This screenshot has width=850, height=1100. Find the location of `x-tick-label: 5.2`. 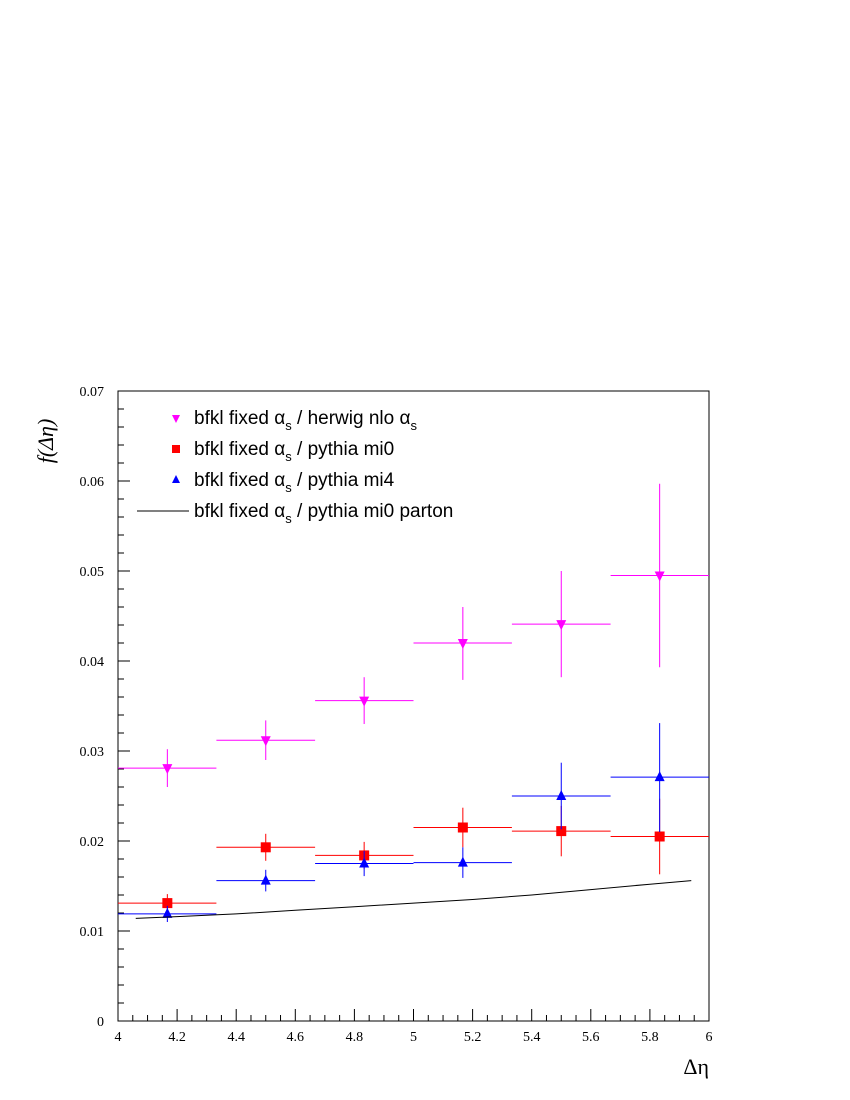

x-tick-label: 5.2 is located at coordinates (473, 1037).